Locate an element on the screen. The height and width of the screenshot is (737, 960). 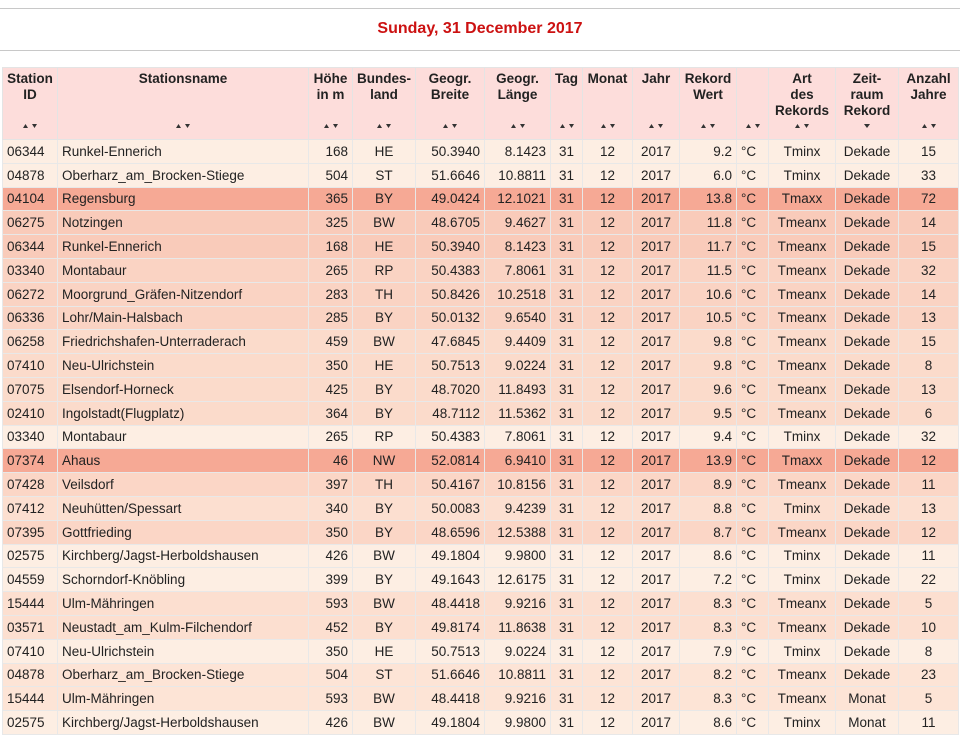
column-header: Tag is located at coordinates (566, 103).